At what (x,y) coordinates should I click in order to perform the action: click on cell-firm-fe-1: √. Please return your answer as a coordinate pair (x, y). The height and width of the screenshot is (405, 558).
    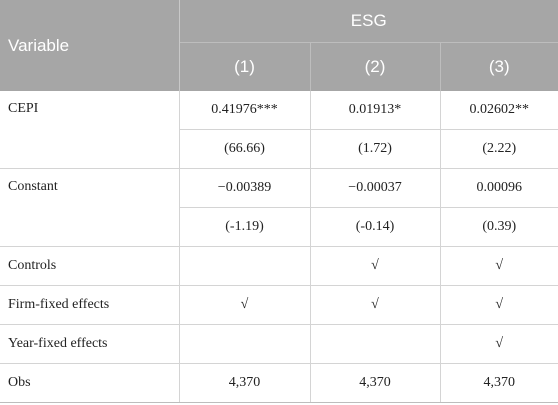
    Looking at the image, I should click on (245, 305).